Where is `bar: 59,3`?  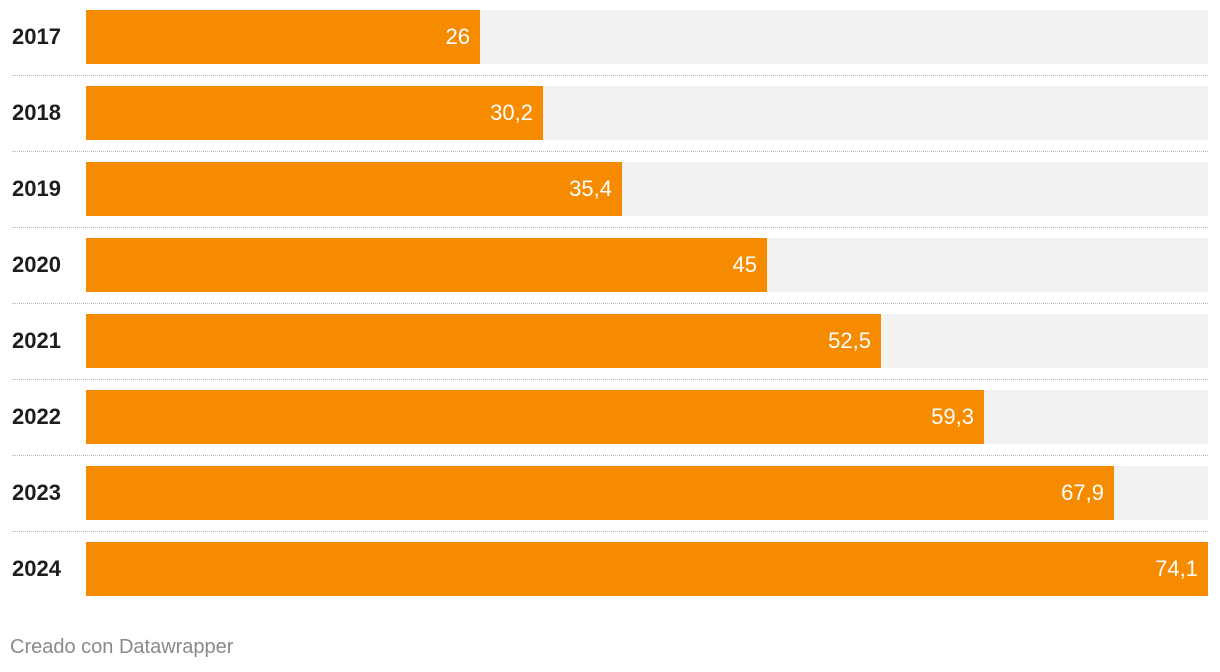 bar: 59,3 is located at coordinates (535, 417).